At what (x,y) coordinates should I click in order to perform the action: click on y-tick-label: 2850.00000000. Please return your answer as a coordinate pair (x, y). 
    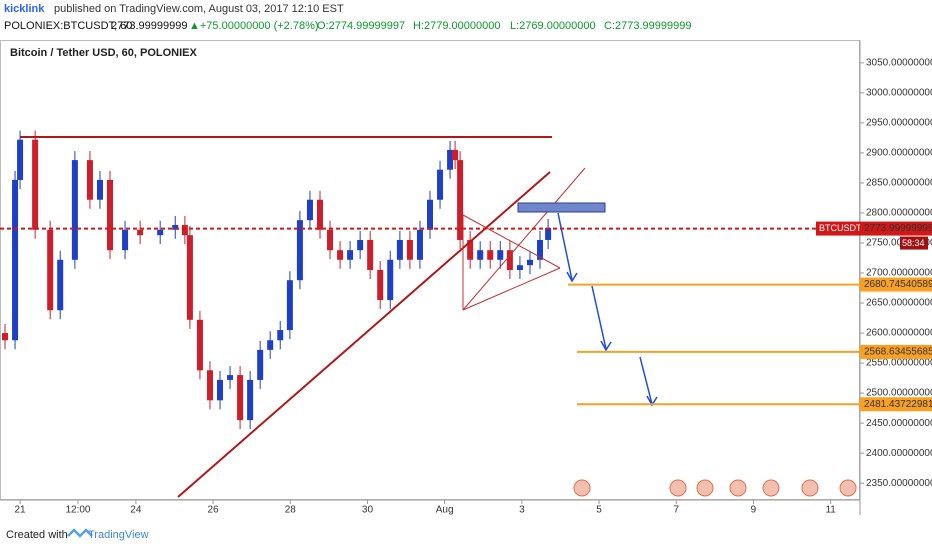
    Looking at the image, I should click on (899, 183).